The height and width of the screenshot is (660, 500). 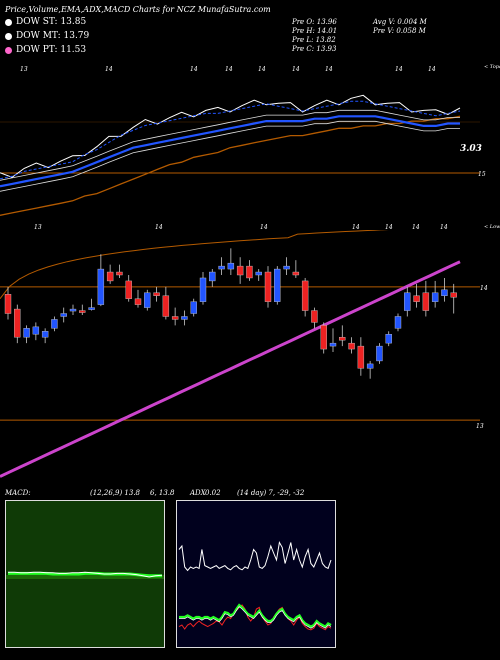 What do you see at coordinates (24, 69) in the screenshot?
I see `ema-top-tag: 13` at bounding box center [24, 69].